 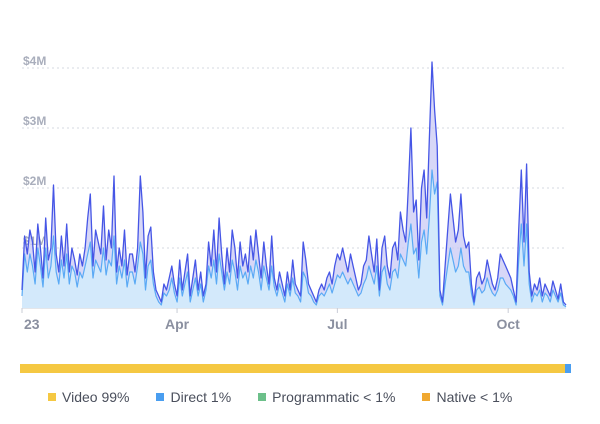 What do you see at coordinates (426, 397) in the screenshot?
I see `native-swatch` at bounding box center [426, 397].